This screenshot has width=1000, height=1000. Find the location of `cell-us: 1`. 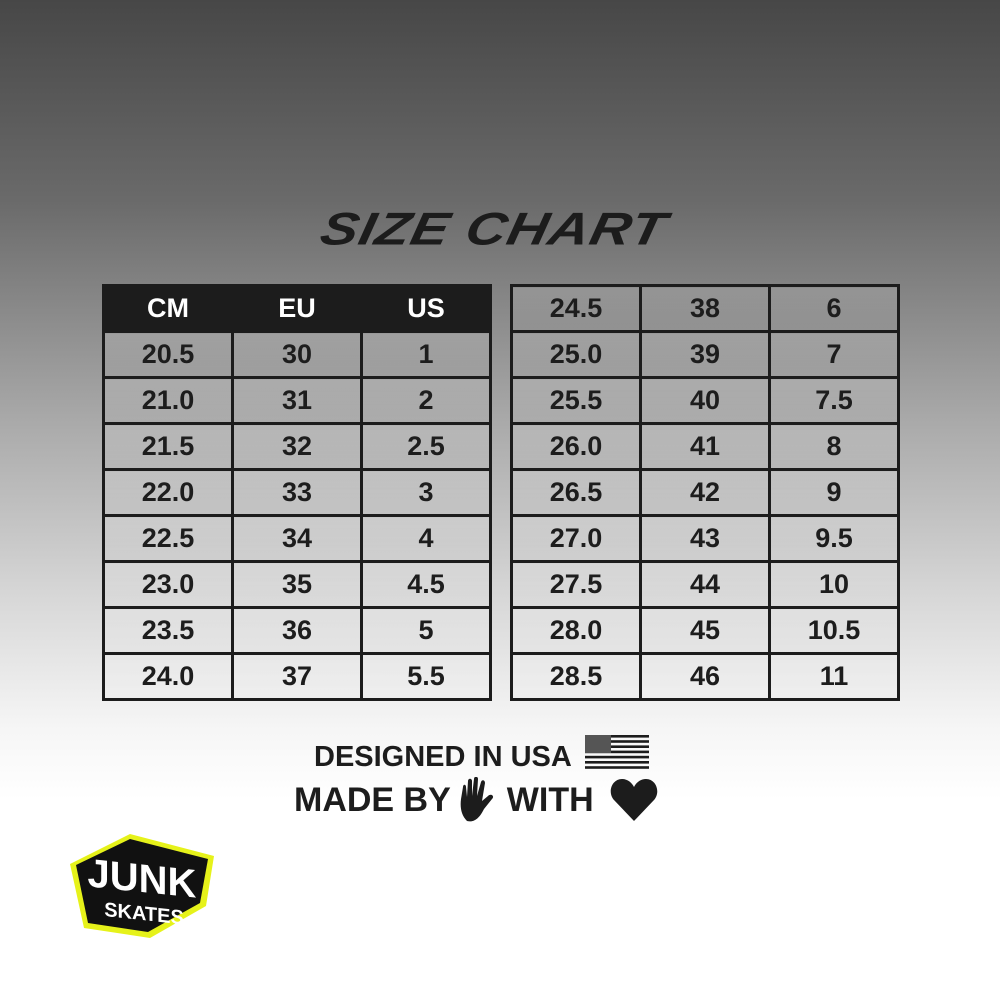

cell-us: 1 is located at coordinates (426, 354).